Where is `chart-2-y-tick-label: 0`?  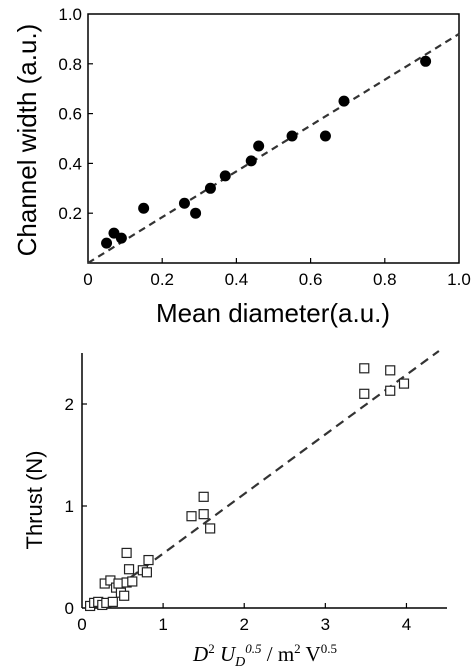
chart-2-y-tick-label: 0 is located at coordinates (69, 608).